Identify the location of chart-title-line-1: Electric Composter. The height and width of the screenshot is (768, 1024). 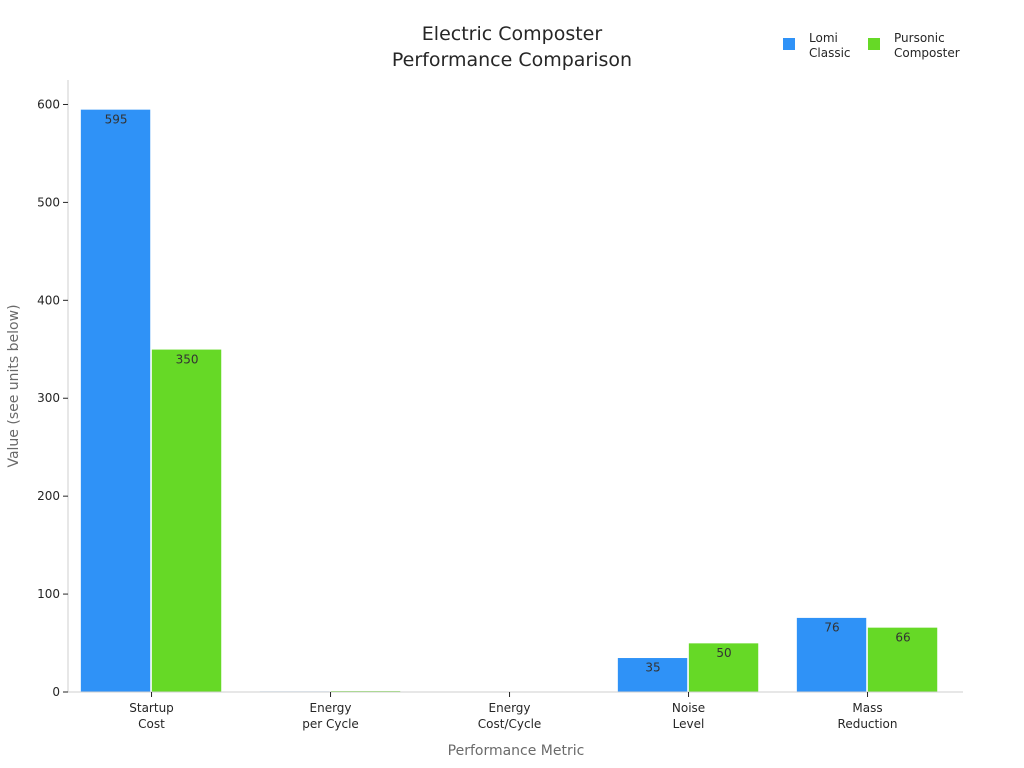
(512, 34).